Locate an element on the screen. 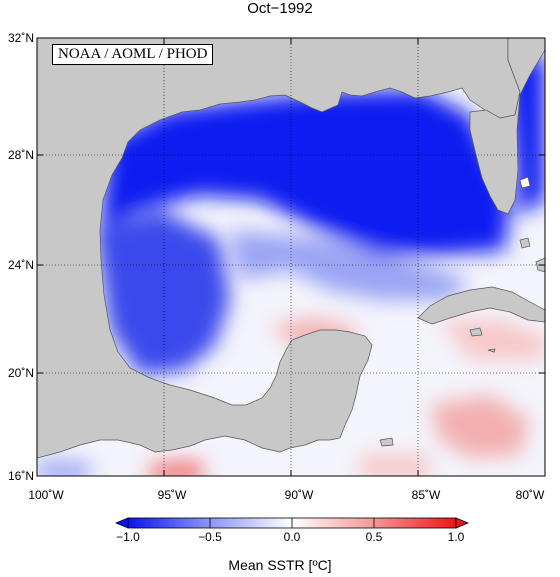 The image size is (560, 577). colorbar is located at coordinates (292, 523).